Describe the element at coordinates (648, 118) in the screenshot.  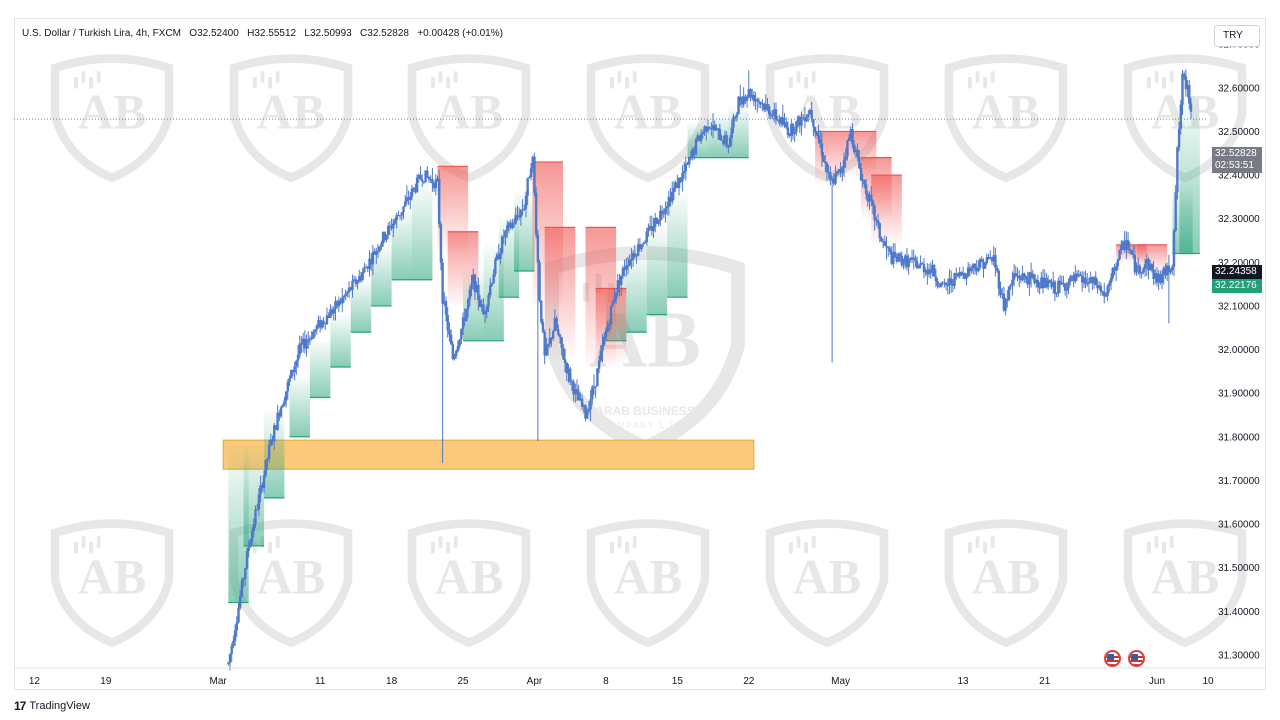
I see `watermark-shield-icon: AB` at that location.